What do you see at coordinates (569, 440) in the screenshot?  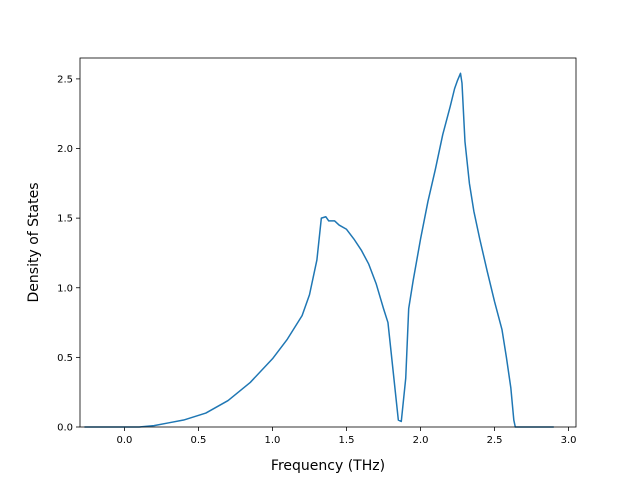 I see `x-tick-label: 3.0` at bounding box center [569, 440].